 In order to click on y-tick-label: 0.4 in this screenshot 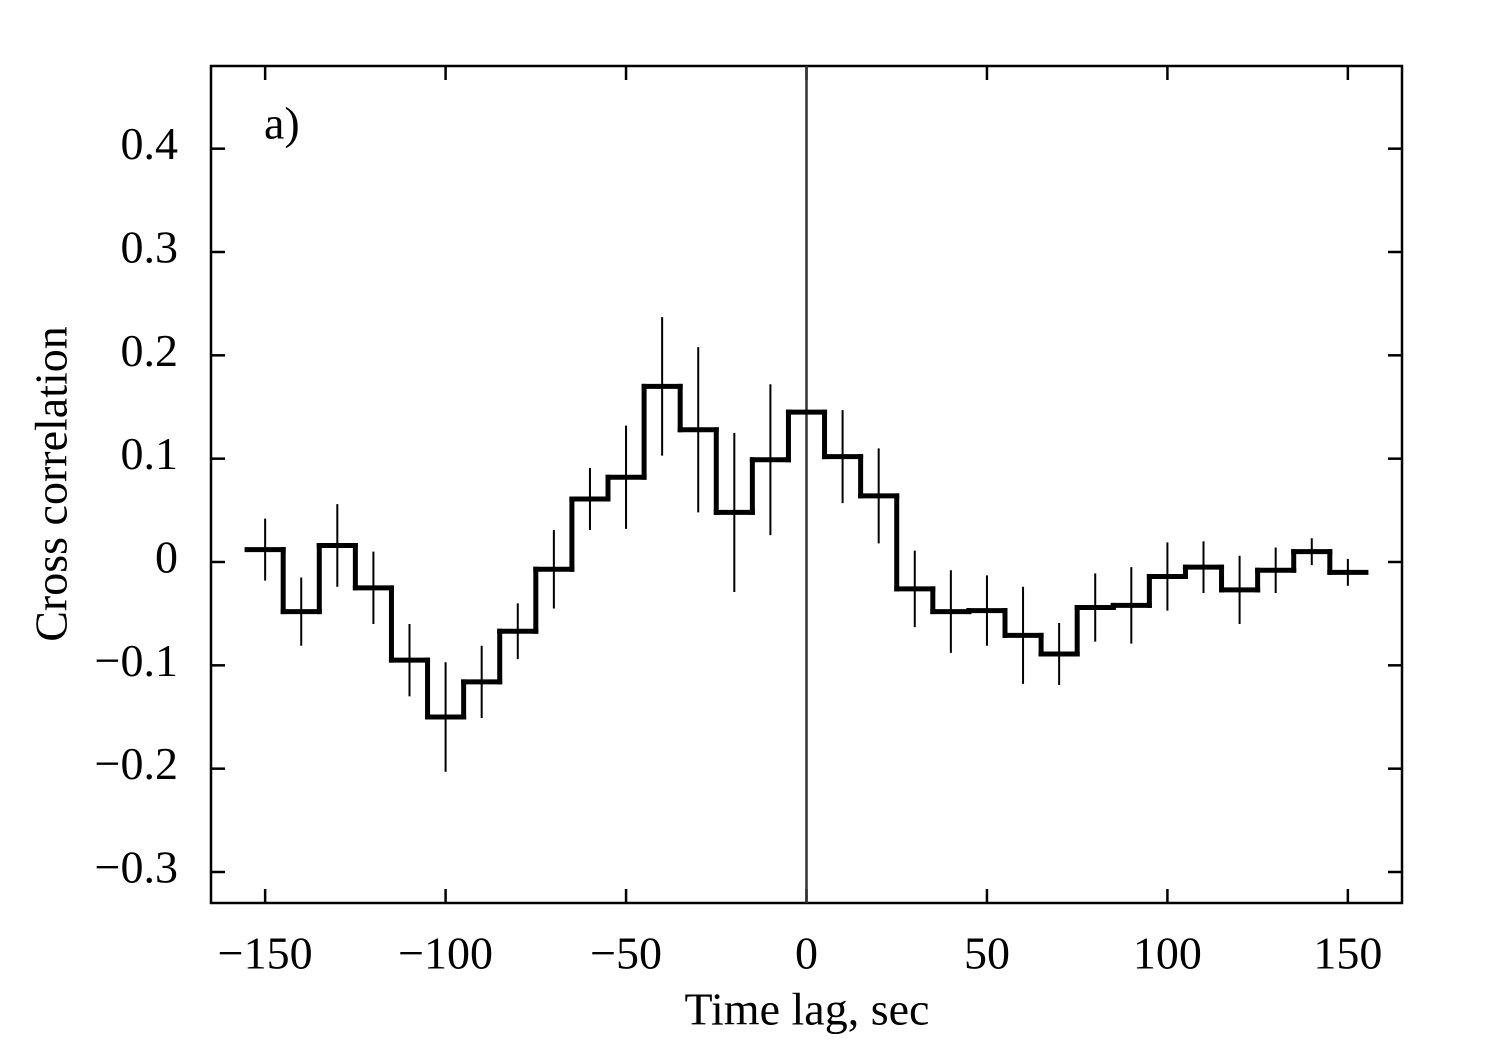, I will do `click(150, 143)`.